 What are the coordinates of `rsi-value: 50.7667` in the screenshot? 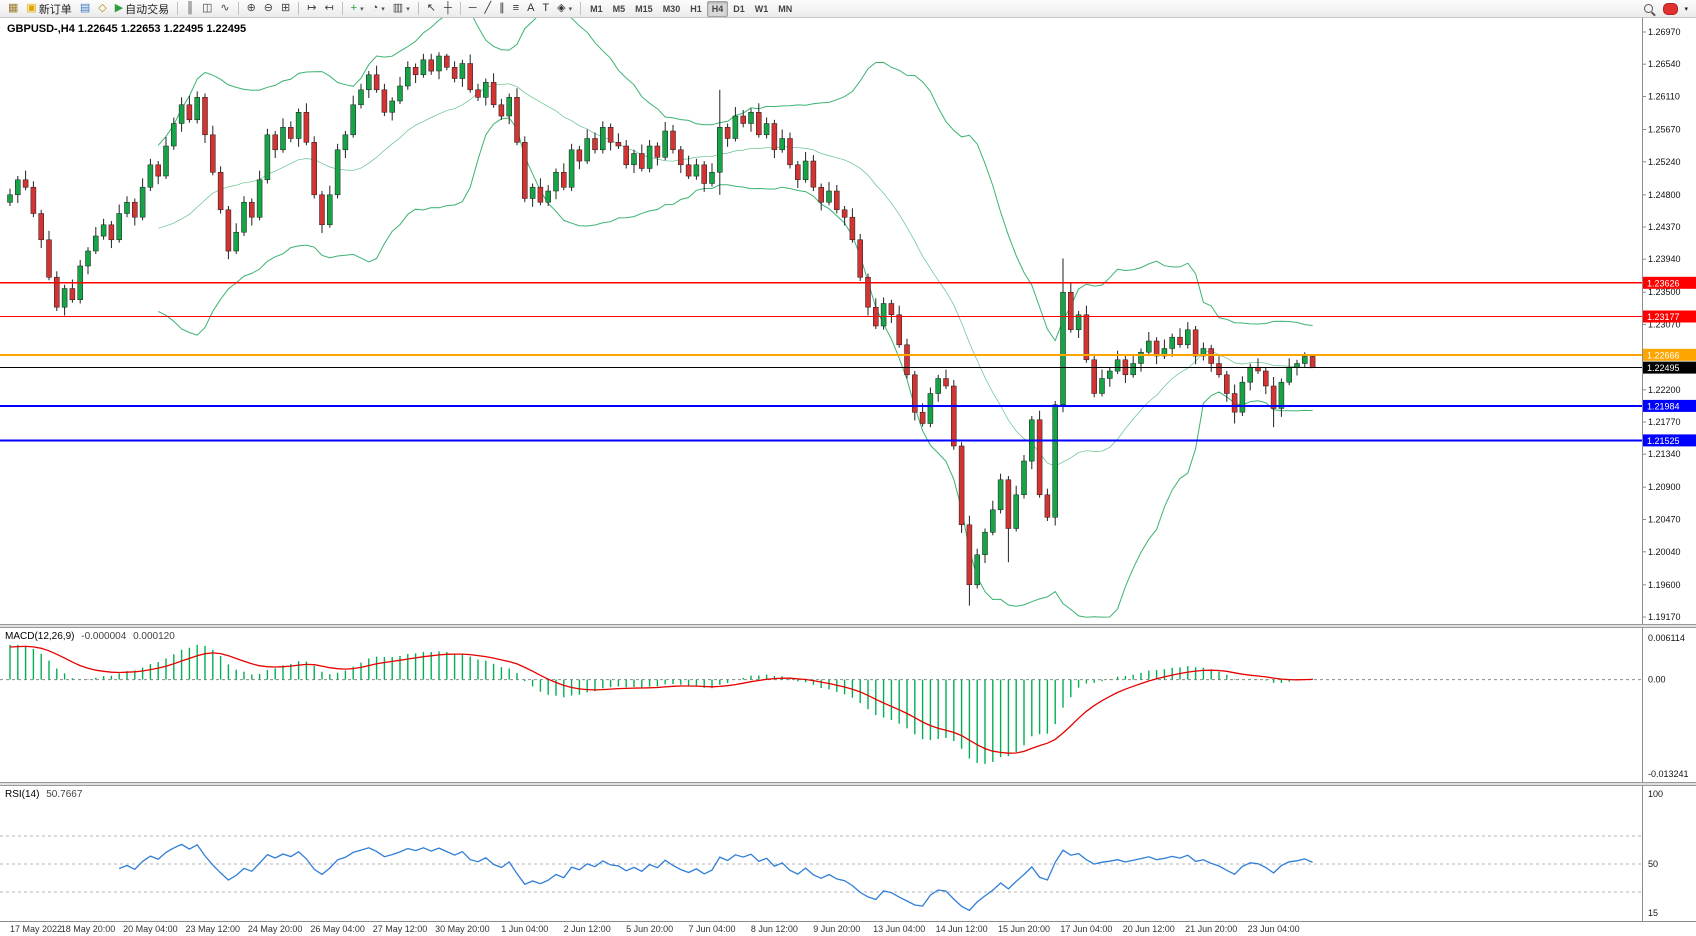 It's located at (64, 794).